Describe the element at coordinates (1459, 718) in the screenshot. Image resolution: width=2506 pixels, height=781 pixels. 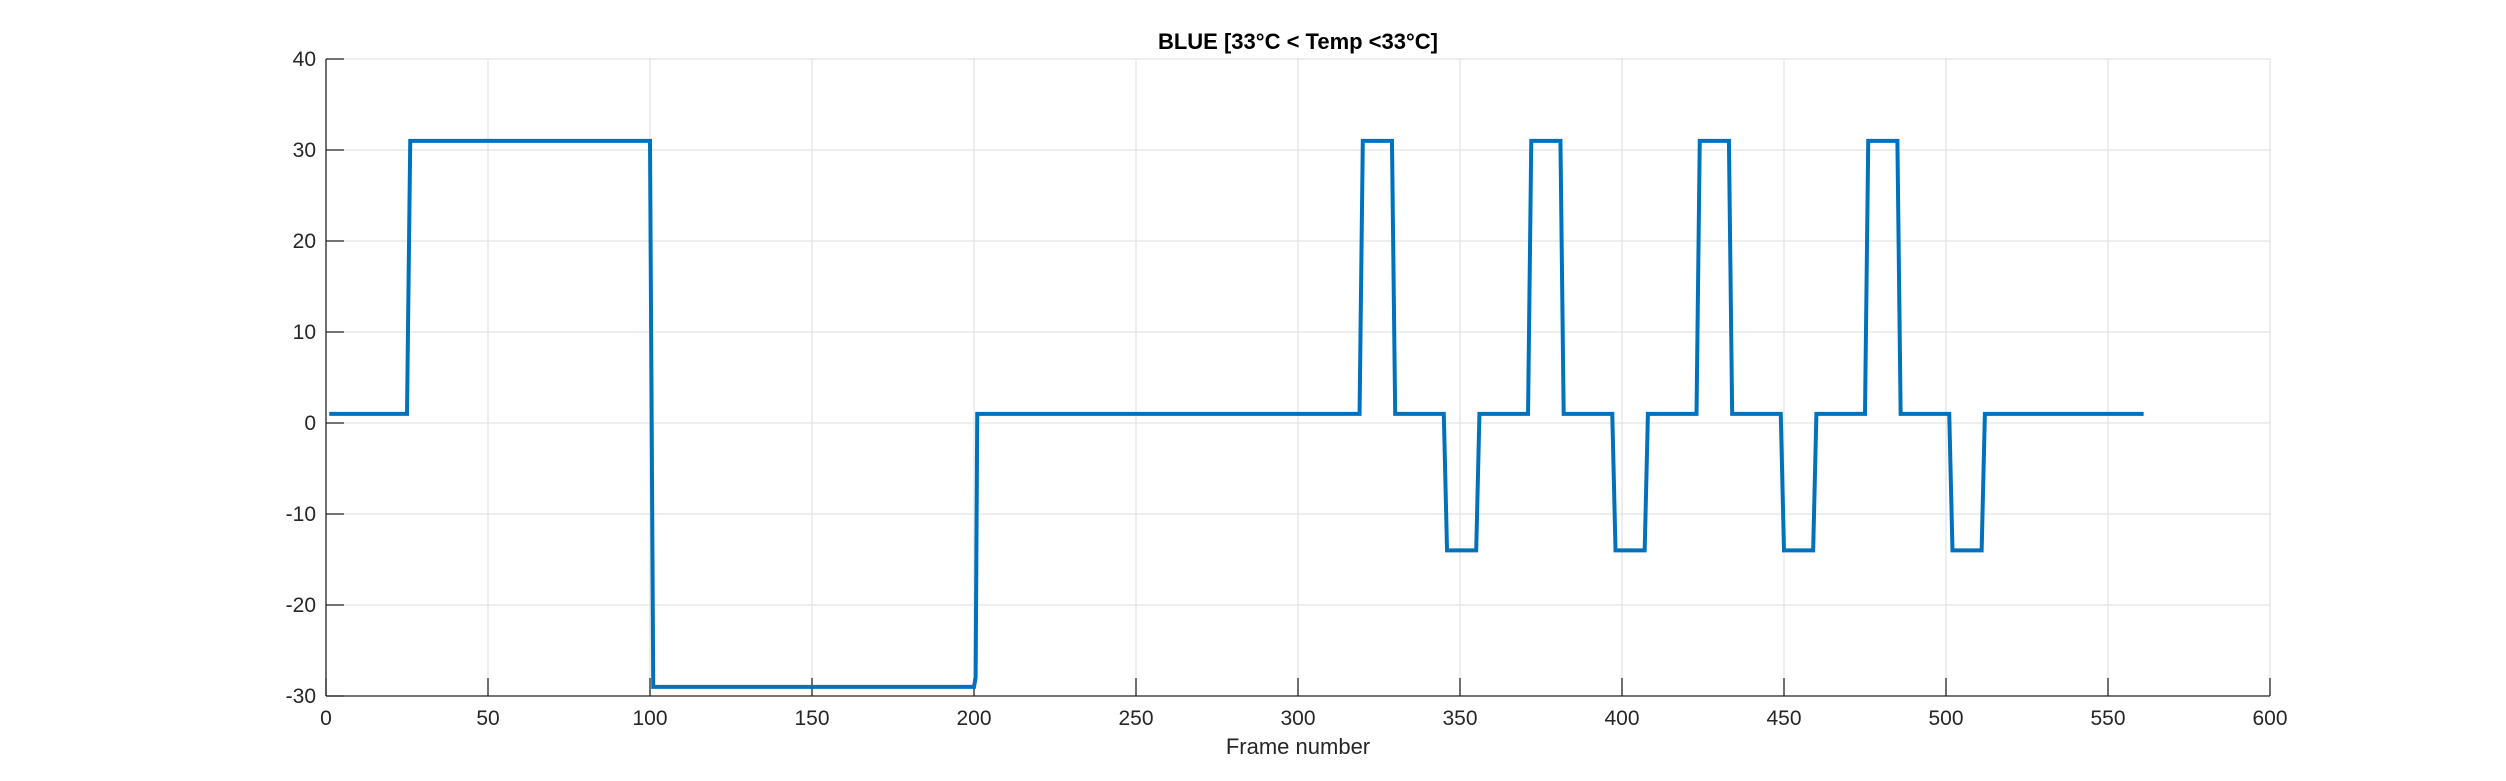
I see `x-tick-label: 350` at that location.